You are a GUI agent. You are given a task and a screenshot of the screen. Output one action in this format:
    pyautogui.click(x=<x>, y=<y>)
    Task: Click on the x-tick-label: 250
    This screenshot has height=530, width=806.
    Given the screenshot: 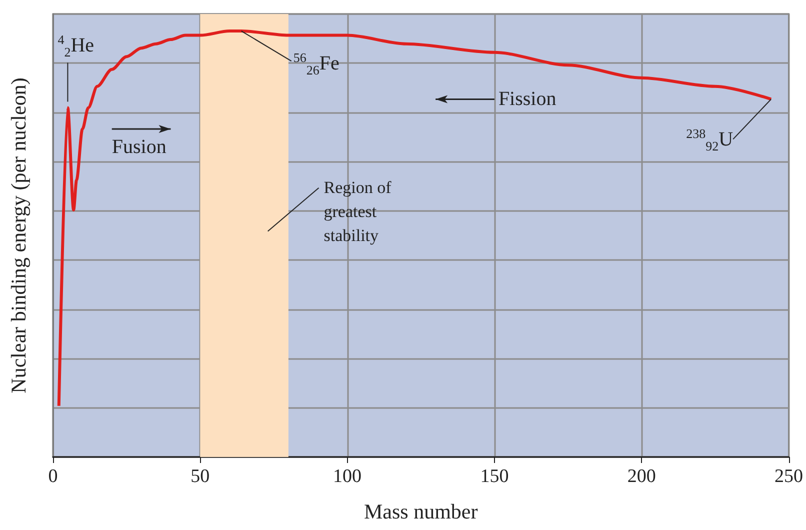 What is the action you would take?
    pyautogui.click(x=788, y=476)
    